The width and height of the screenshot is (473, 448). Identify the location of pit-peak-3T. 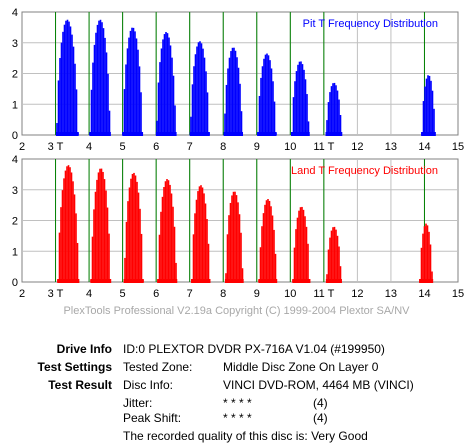
(67, 77).